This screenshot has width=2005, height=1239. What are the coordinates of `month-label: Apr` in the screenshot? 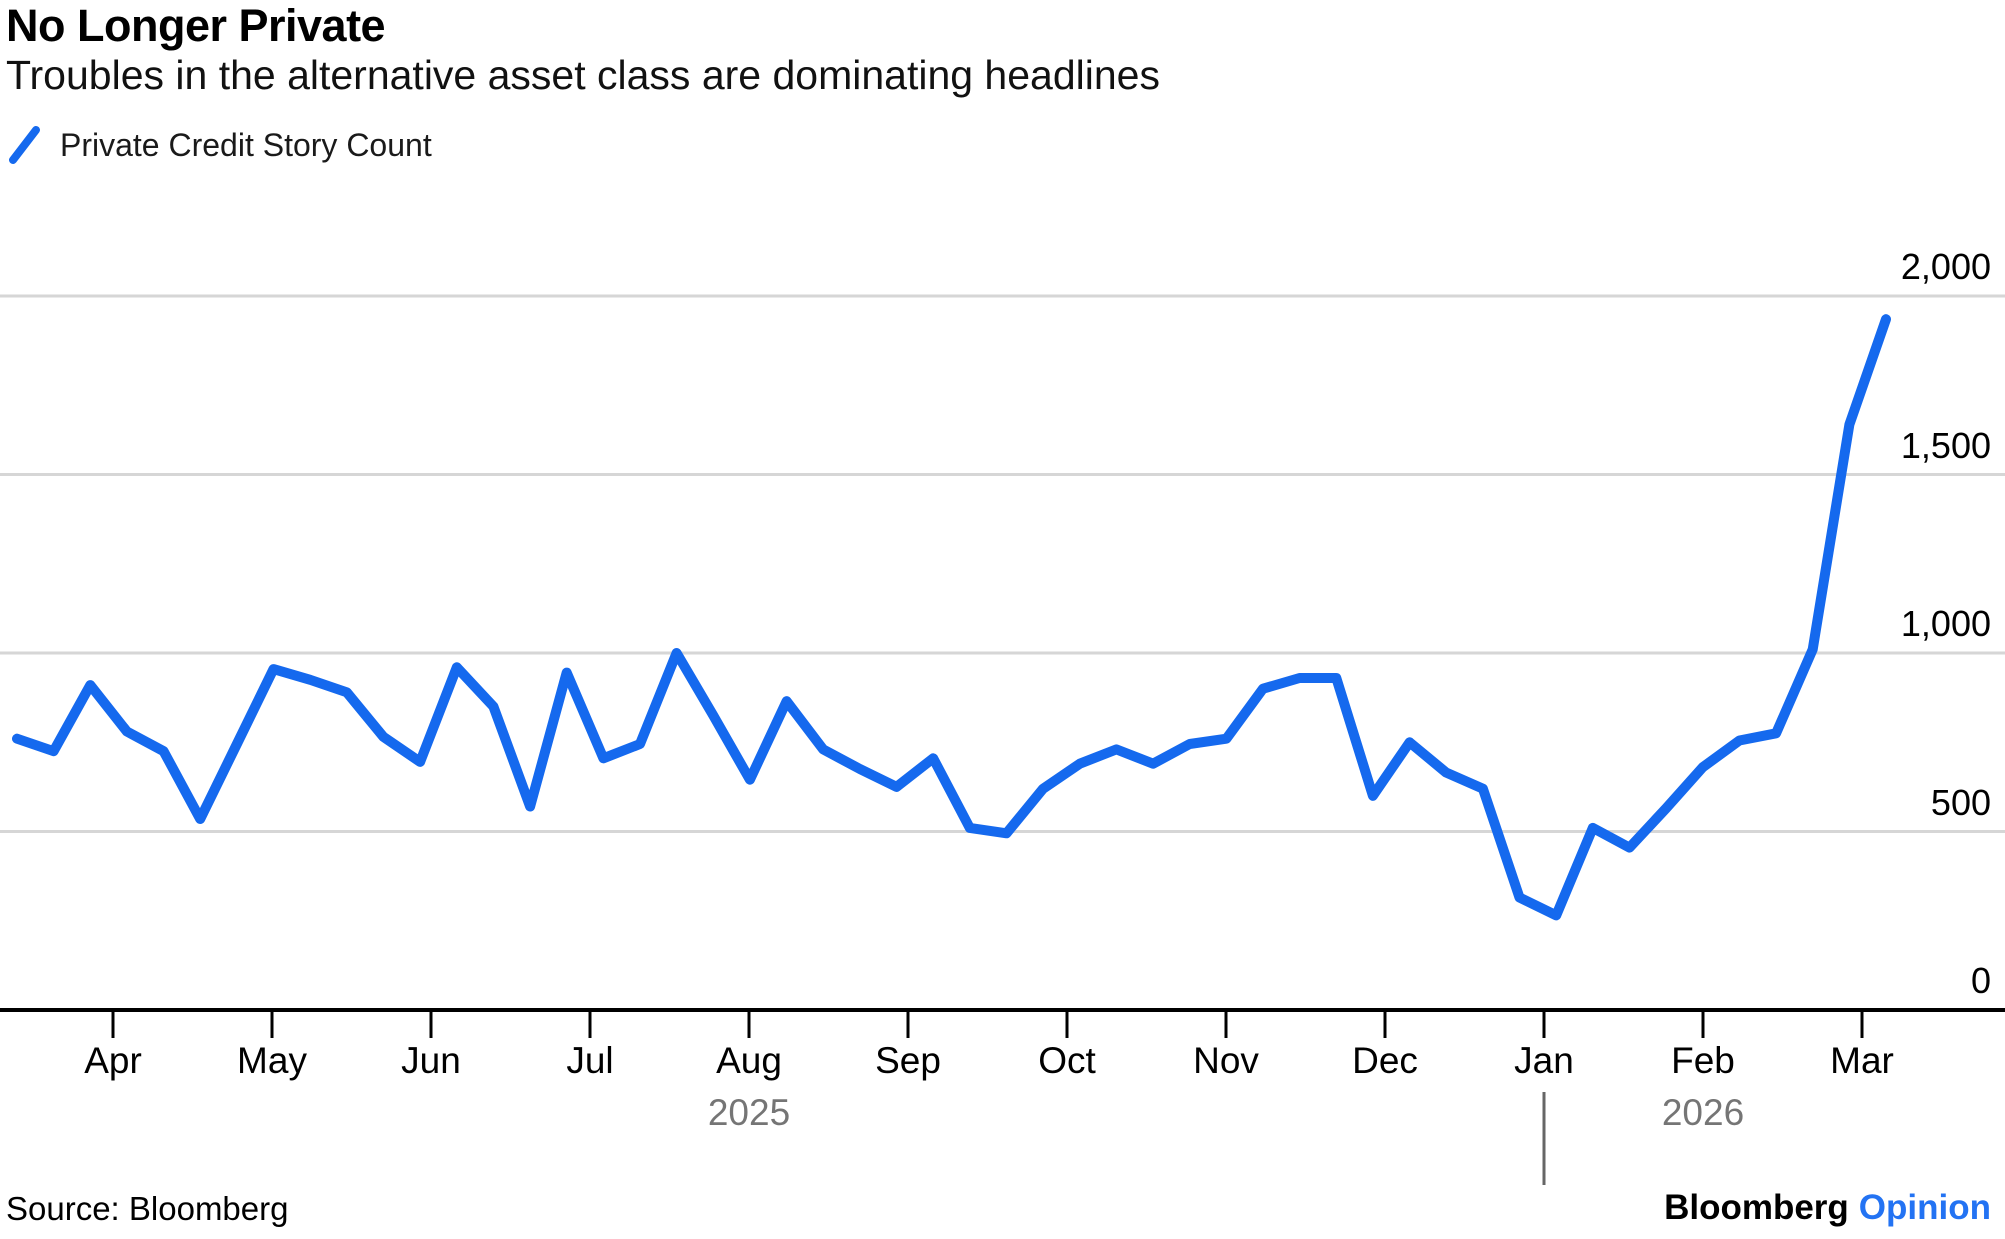 It's located at (113, 1060).